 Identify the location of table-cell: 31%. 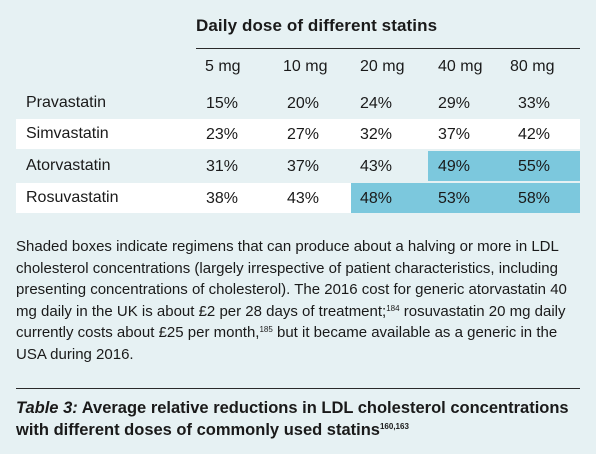
(222, 166).